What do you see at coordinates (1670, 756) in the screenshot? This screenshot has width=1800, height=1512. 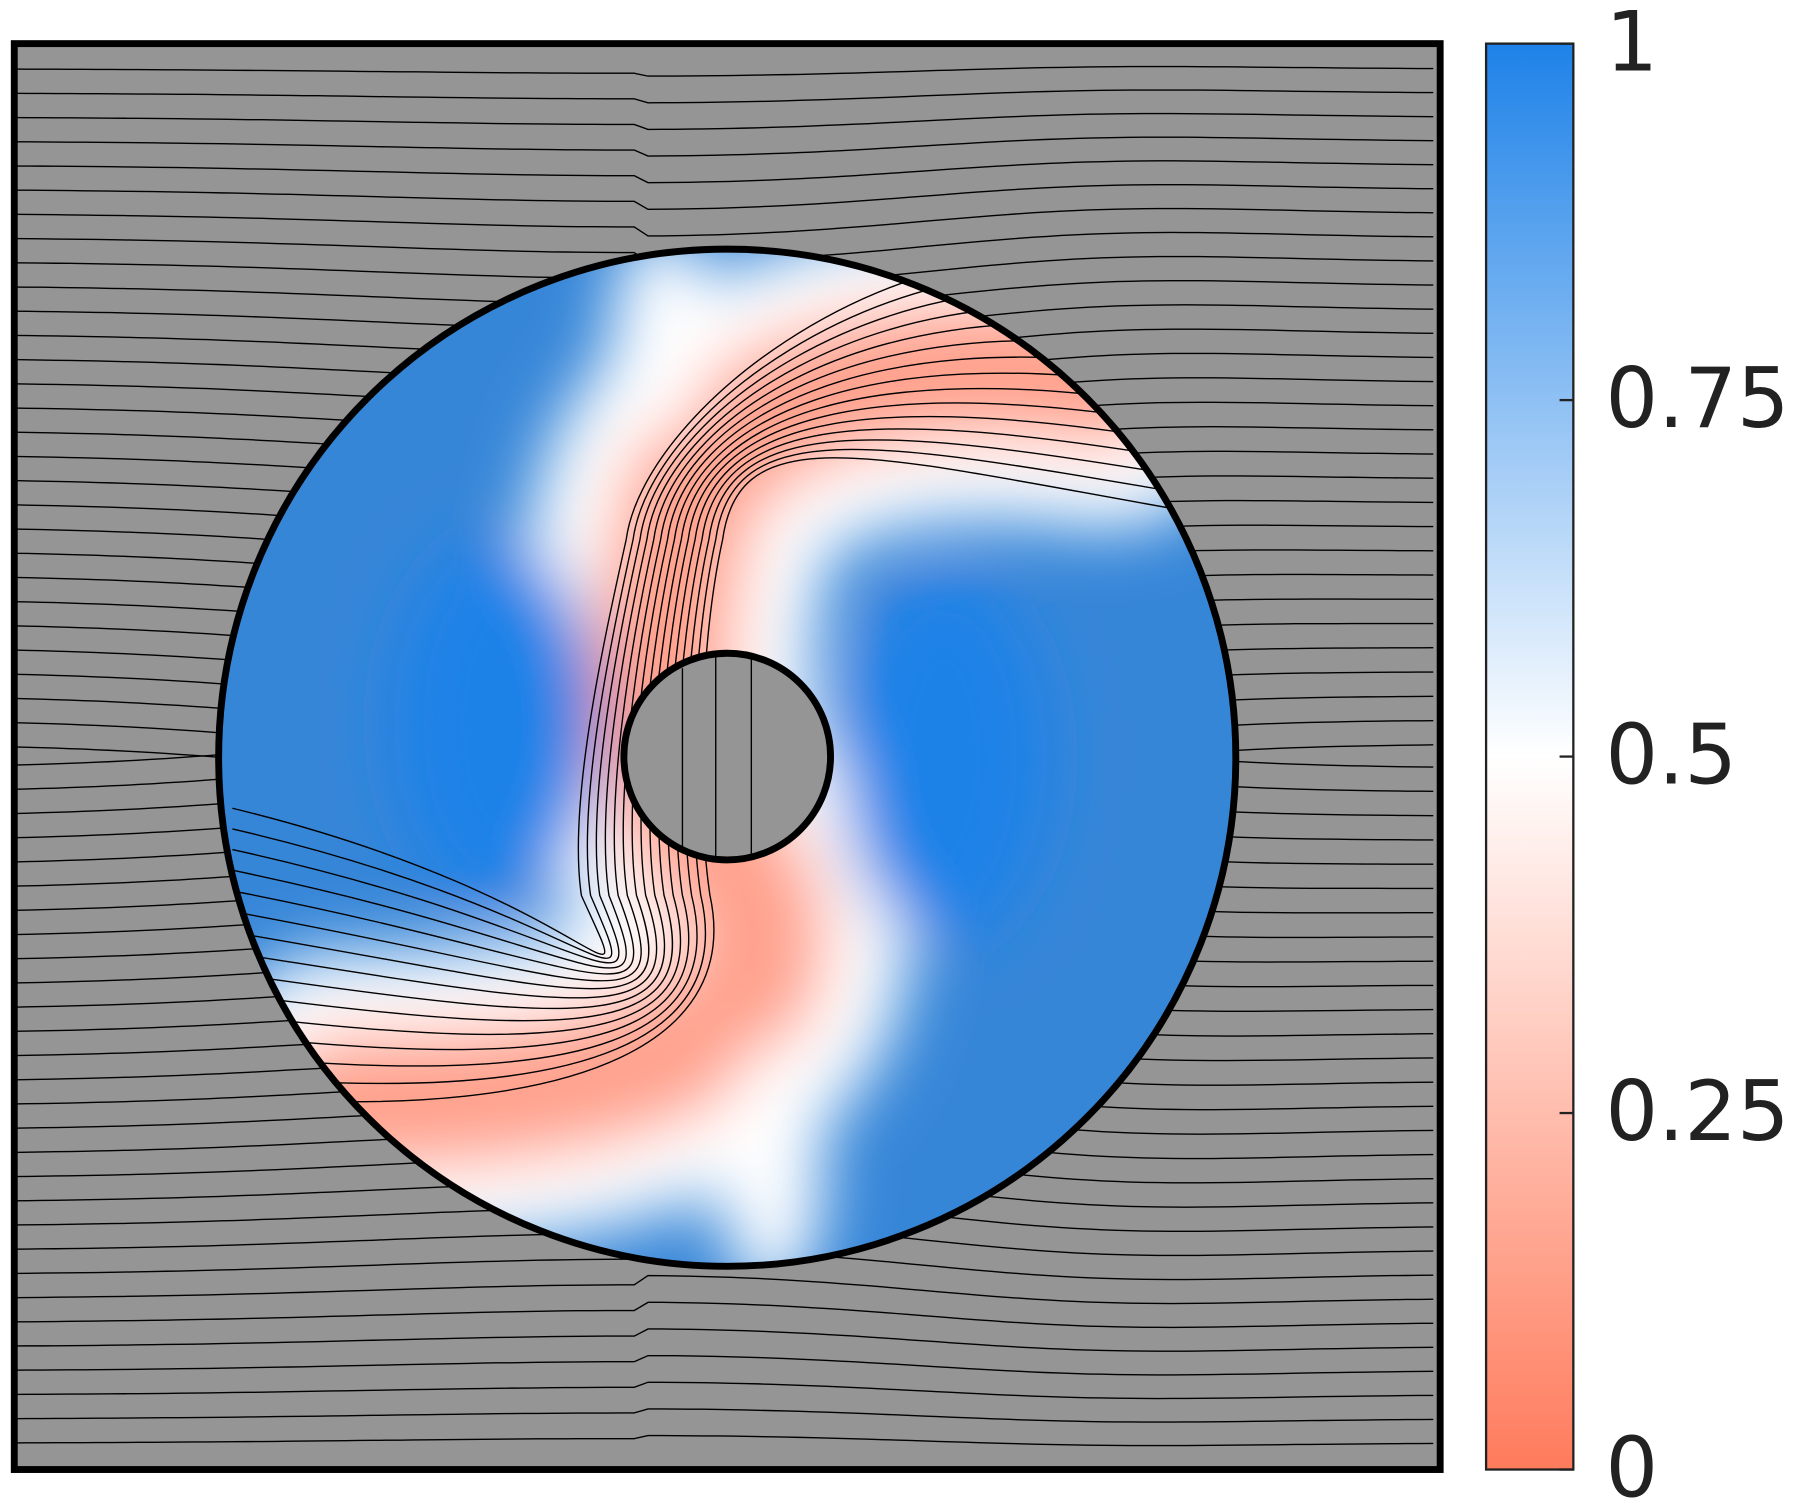 I see `colorbar-tick-label: 0.5` at bounding box center [1670, 756].